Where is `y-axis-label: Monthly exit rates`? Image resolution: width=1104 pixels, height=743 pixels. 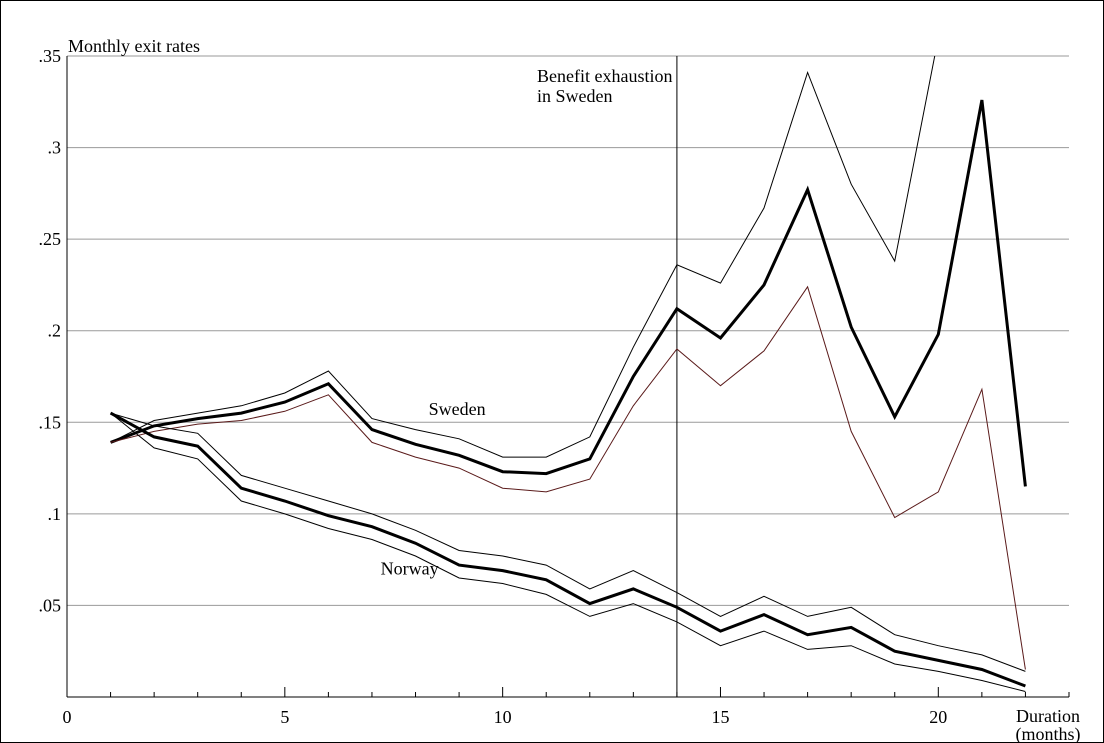
y-axis-label: Monthly exit rates is located at coordinates (134, 46).